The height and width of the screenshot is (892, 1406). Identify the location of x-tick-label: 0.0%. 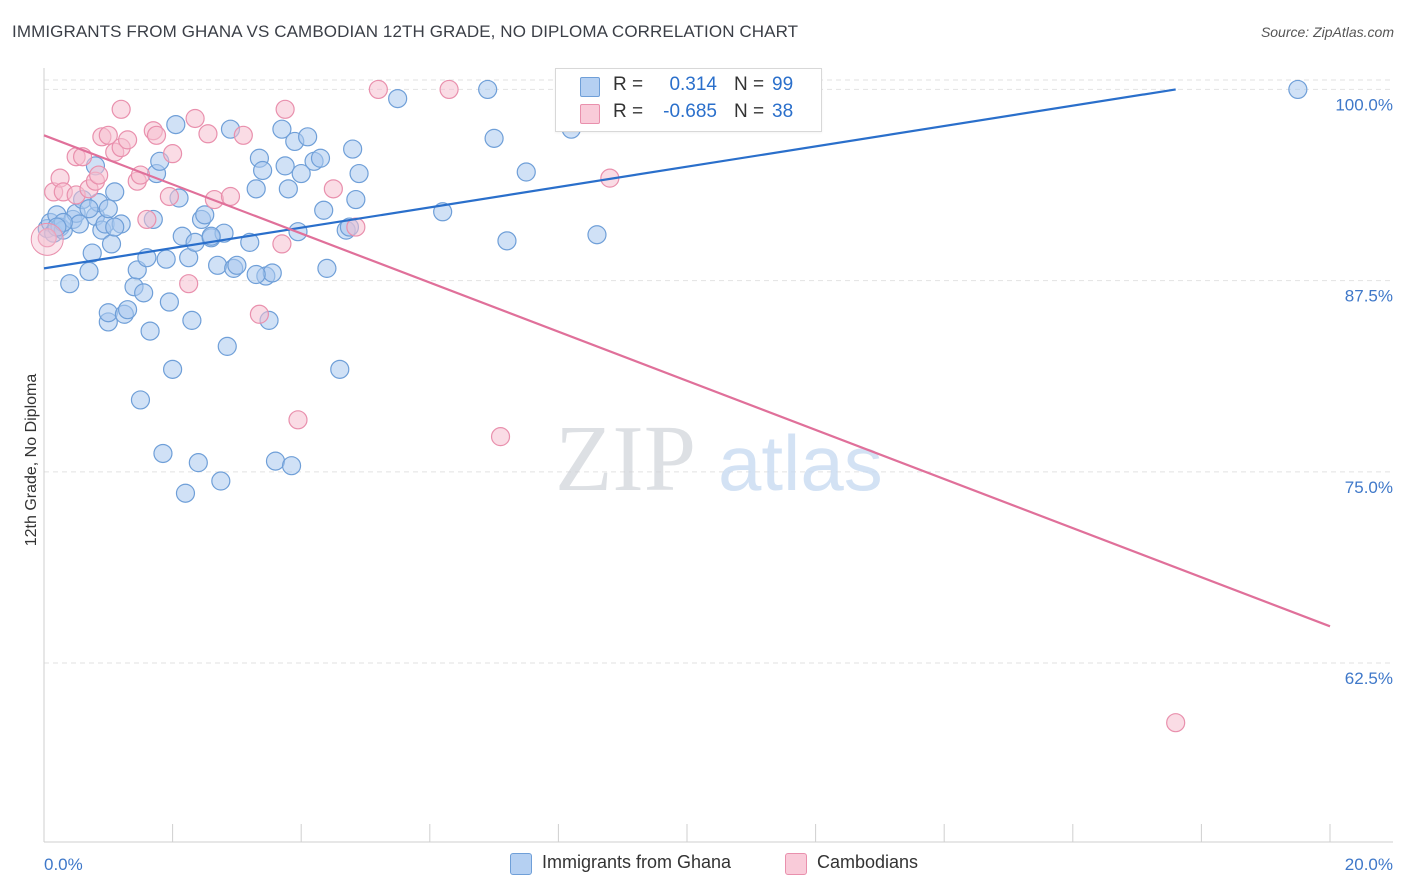
(63, 864).